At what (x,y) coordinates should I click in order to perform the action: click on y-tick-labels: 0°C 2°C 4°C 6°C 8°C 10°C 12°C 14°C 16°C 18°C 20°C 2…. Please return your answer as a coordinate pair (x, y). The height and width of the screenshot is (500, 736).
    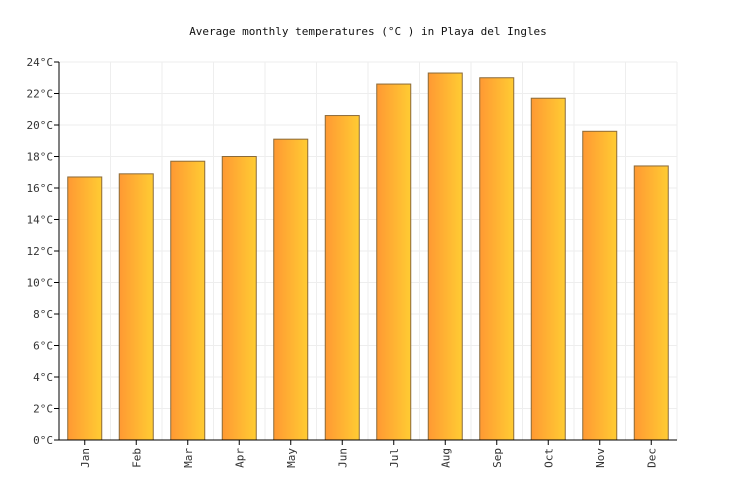
    Looking at the image, I should click on (43, 251).